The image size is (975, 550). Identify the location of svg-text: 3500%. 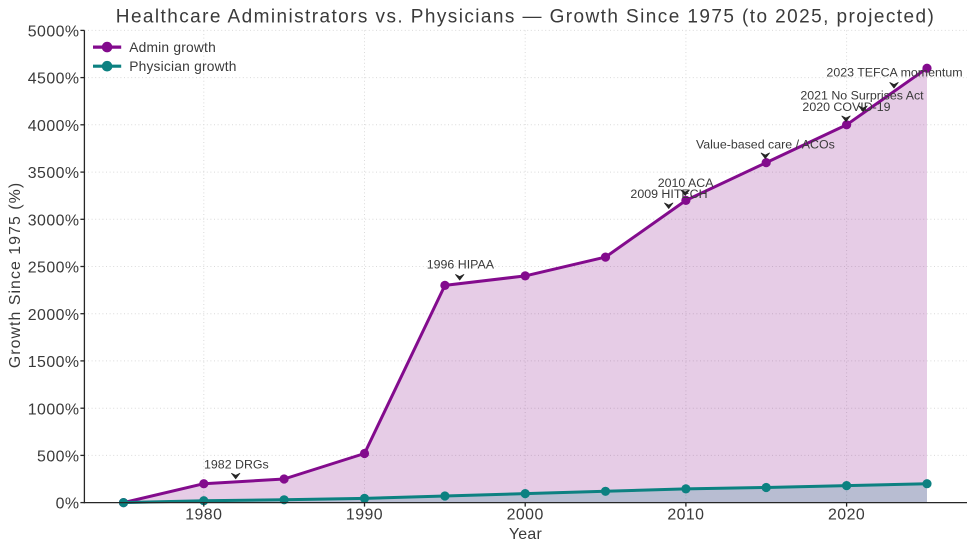
(54, 173).